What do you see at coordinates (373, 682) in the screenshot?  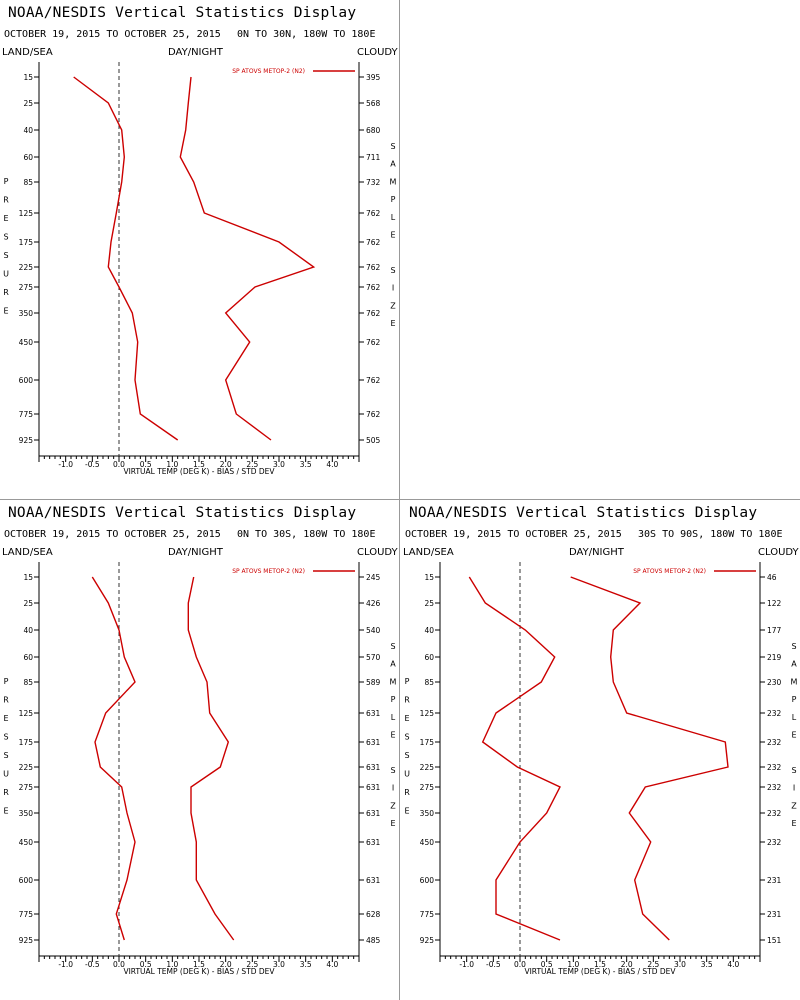 I see `sample-size-label: 589` at bounding box center [373, 682].